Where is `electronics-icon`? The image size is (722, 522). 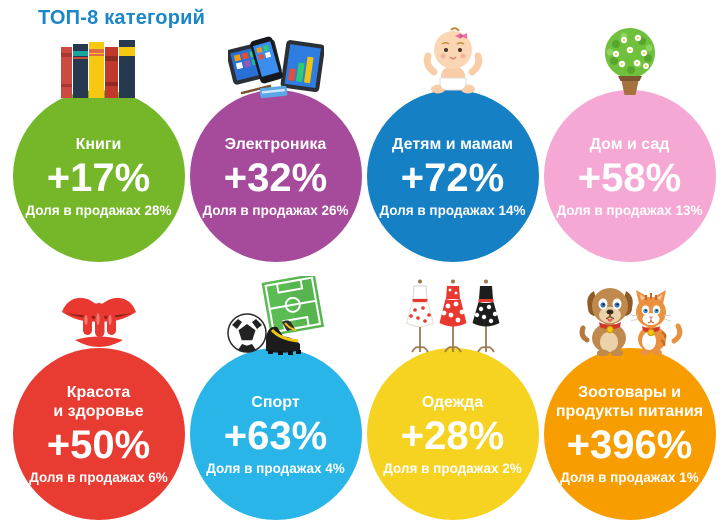 electronics-icon is located at coordinates (275, 61).